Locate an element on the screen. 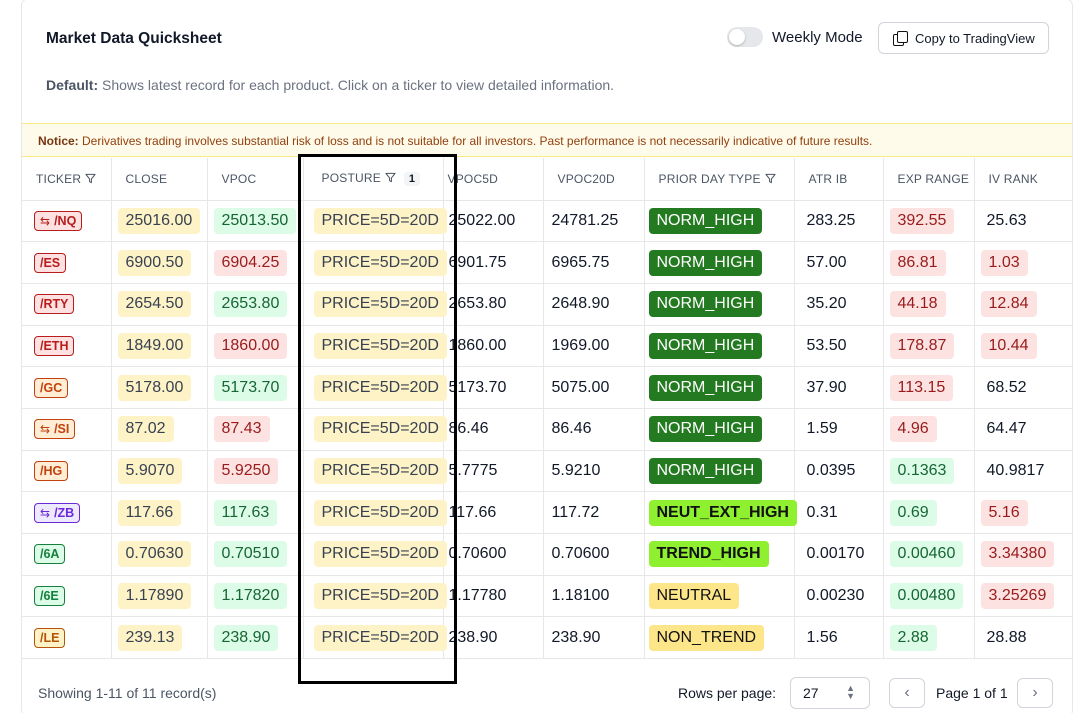  close-value: 117.66 is located at coordinates (149, 512).